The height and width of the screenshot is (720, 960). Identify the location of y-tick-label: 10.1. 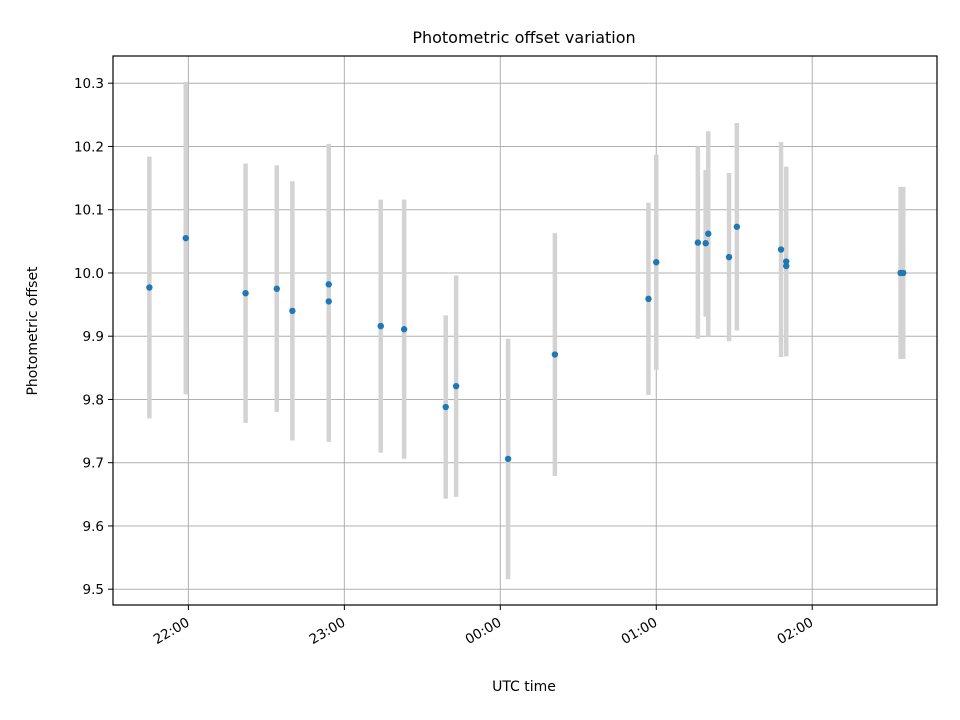
(89, 211).